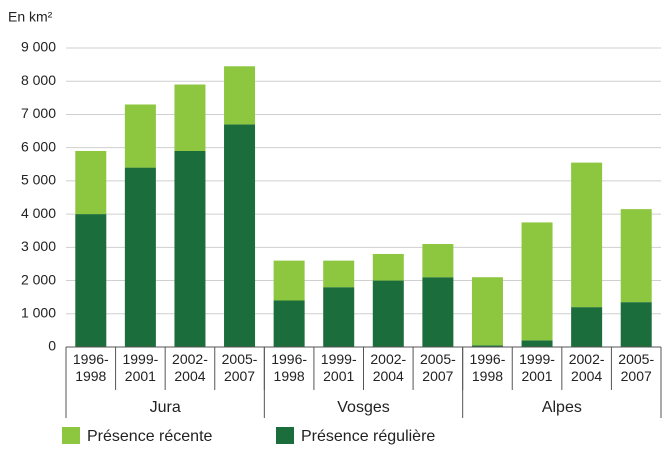  What do you see at coordinates (38, 312) in the screenshot?
I see `y-tick-label: 1 000` at bounding box center [38, 312].